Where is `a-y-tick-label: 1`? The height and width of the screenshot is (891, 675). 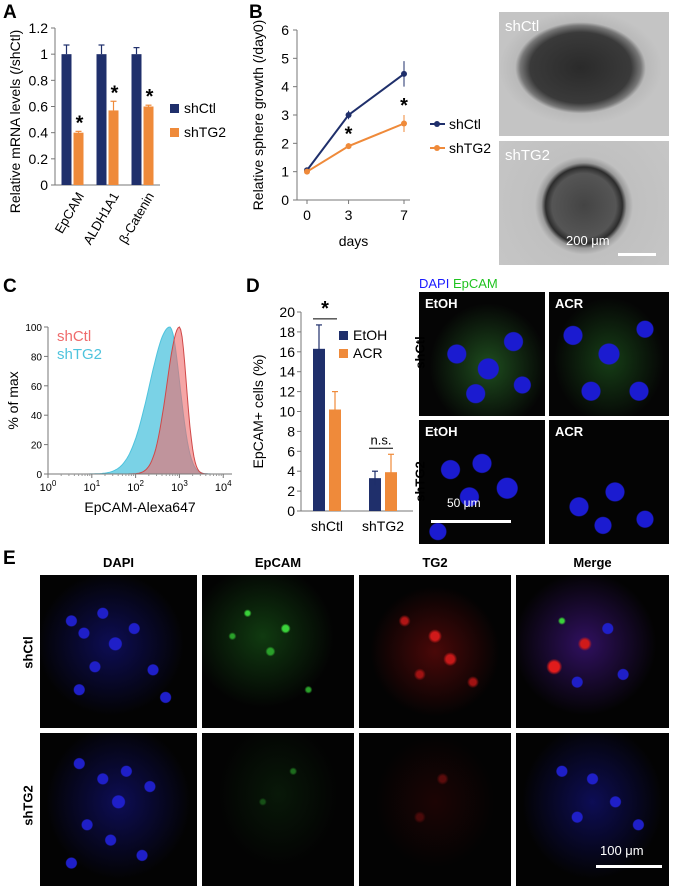
a-y-tick-label: 1 is located at coordinates (44, 54).